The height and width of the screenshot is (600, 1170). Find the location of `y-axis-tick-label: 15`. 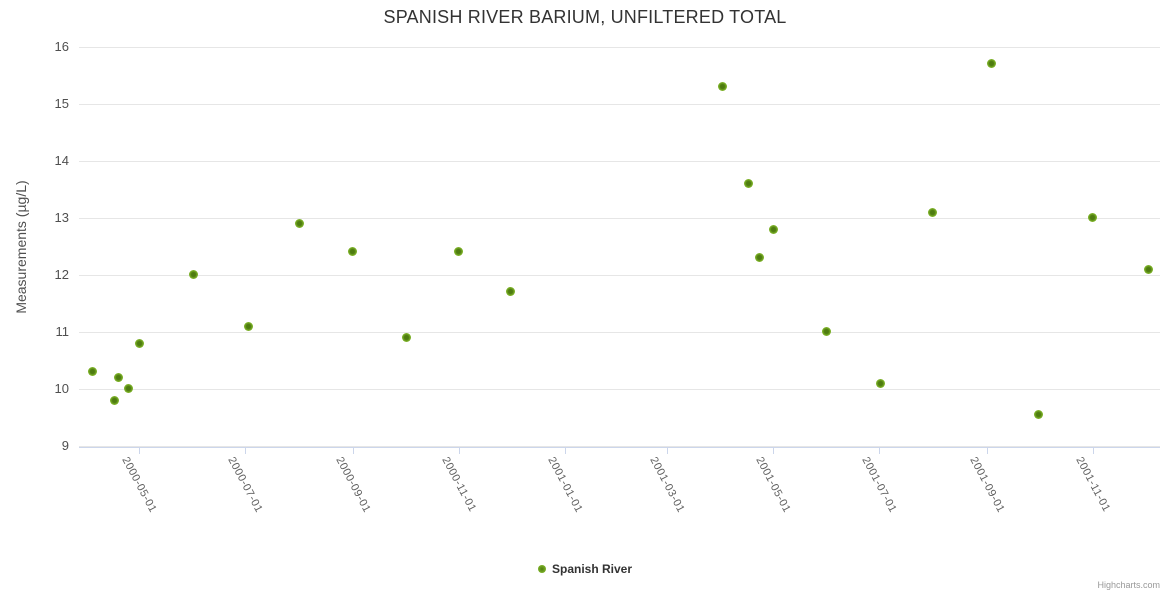

y-axis-tick-label: 15 is located at coordinates (61, 103).